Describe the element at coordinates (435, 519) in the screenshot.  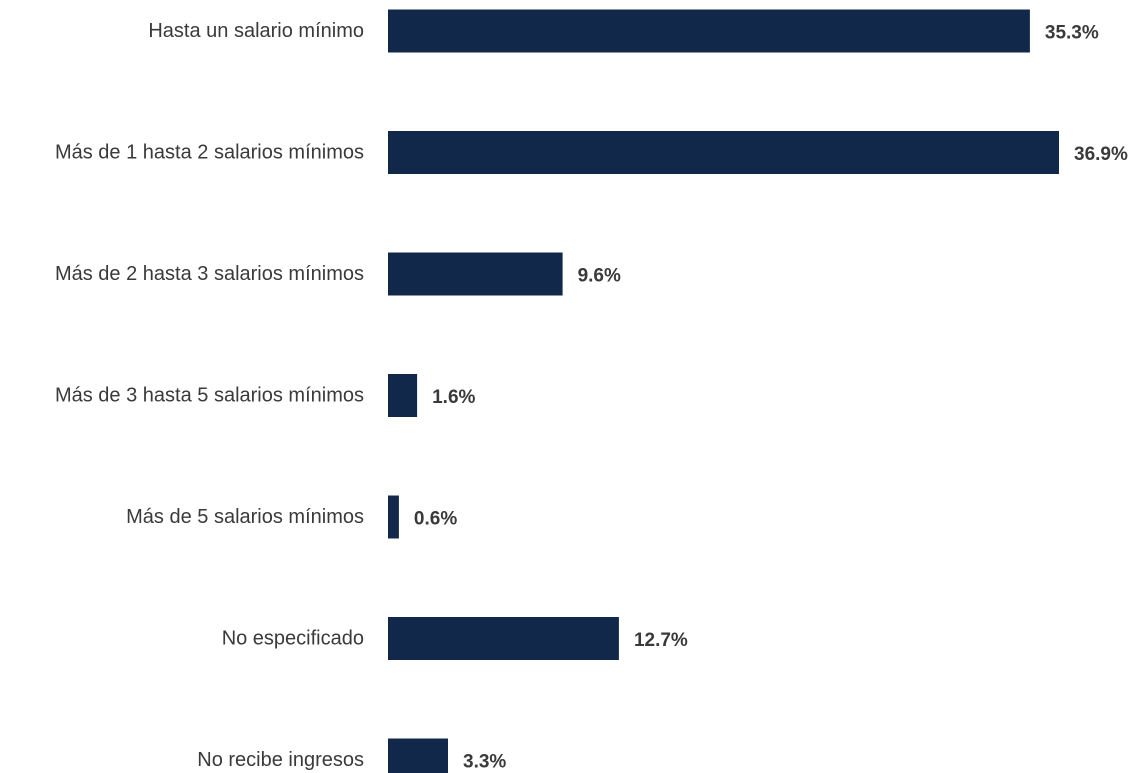
I see `value-label-5: 0.6%` at that location.